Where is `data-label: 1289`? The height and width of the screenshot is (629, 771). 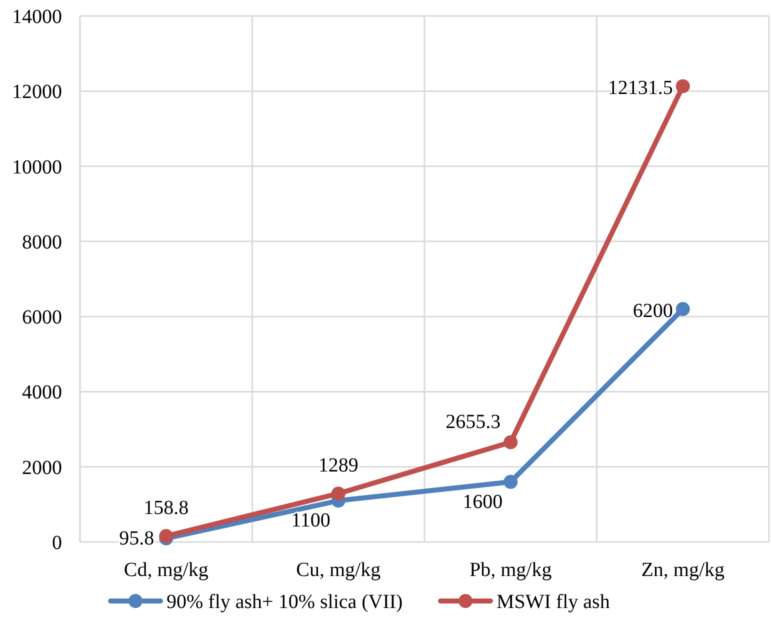 data-label: 1289 is located at coordinates (338, 465).